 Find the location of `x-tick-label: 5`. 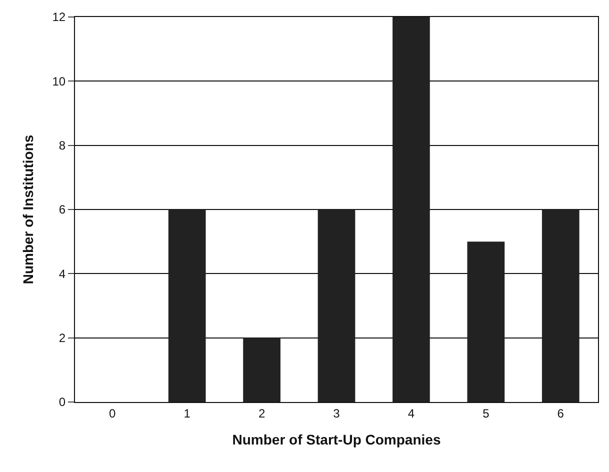

x-tick-label: 5 is located at coordinates (486, 413).